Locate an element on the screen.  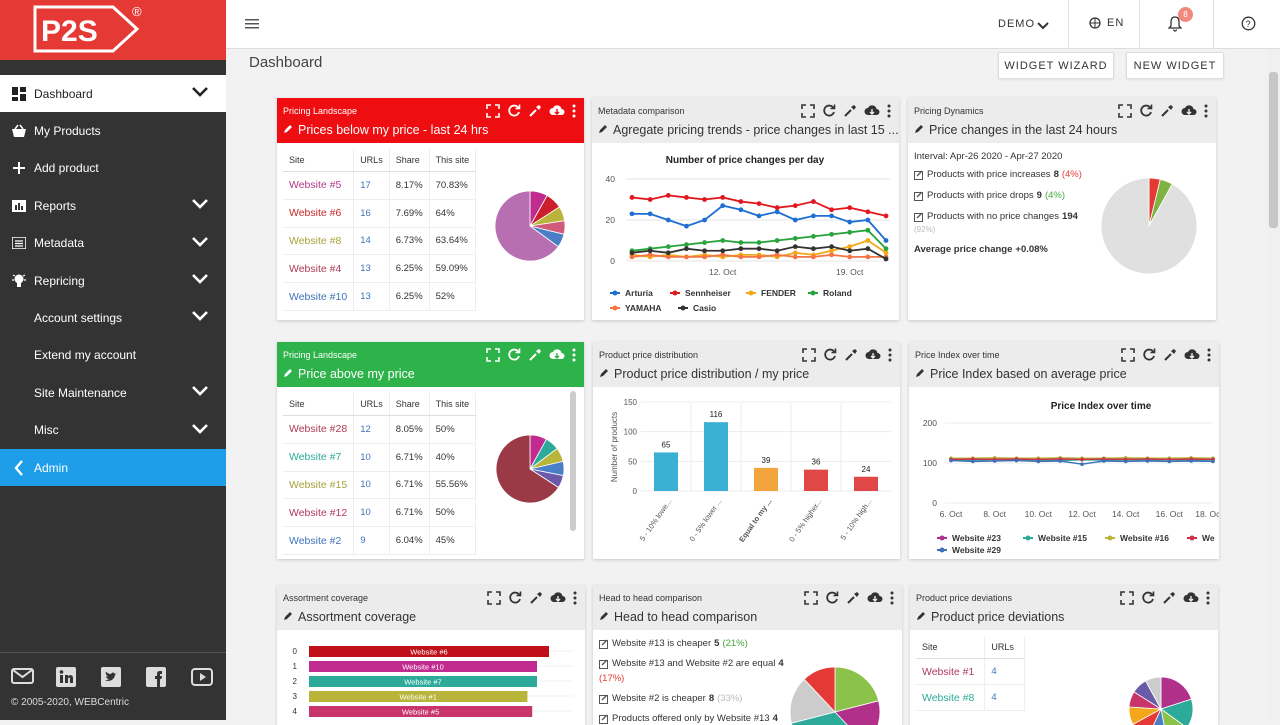
sidebar-item-add-product: Add product is located at coordinates (113, 168).